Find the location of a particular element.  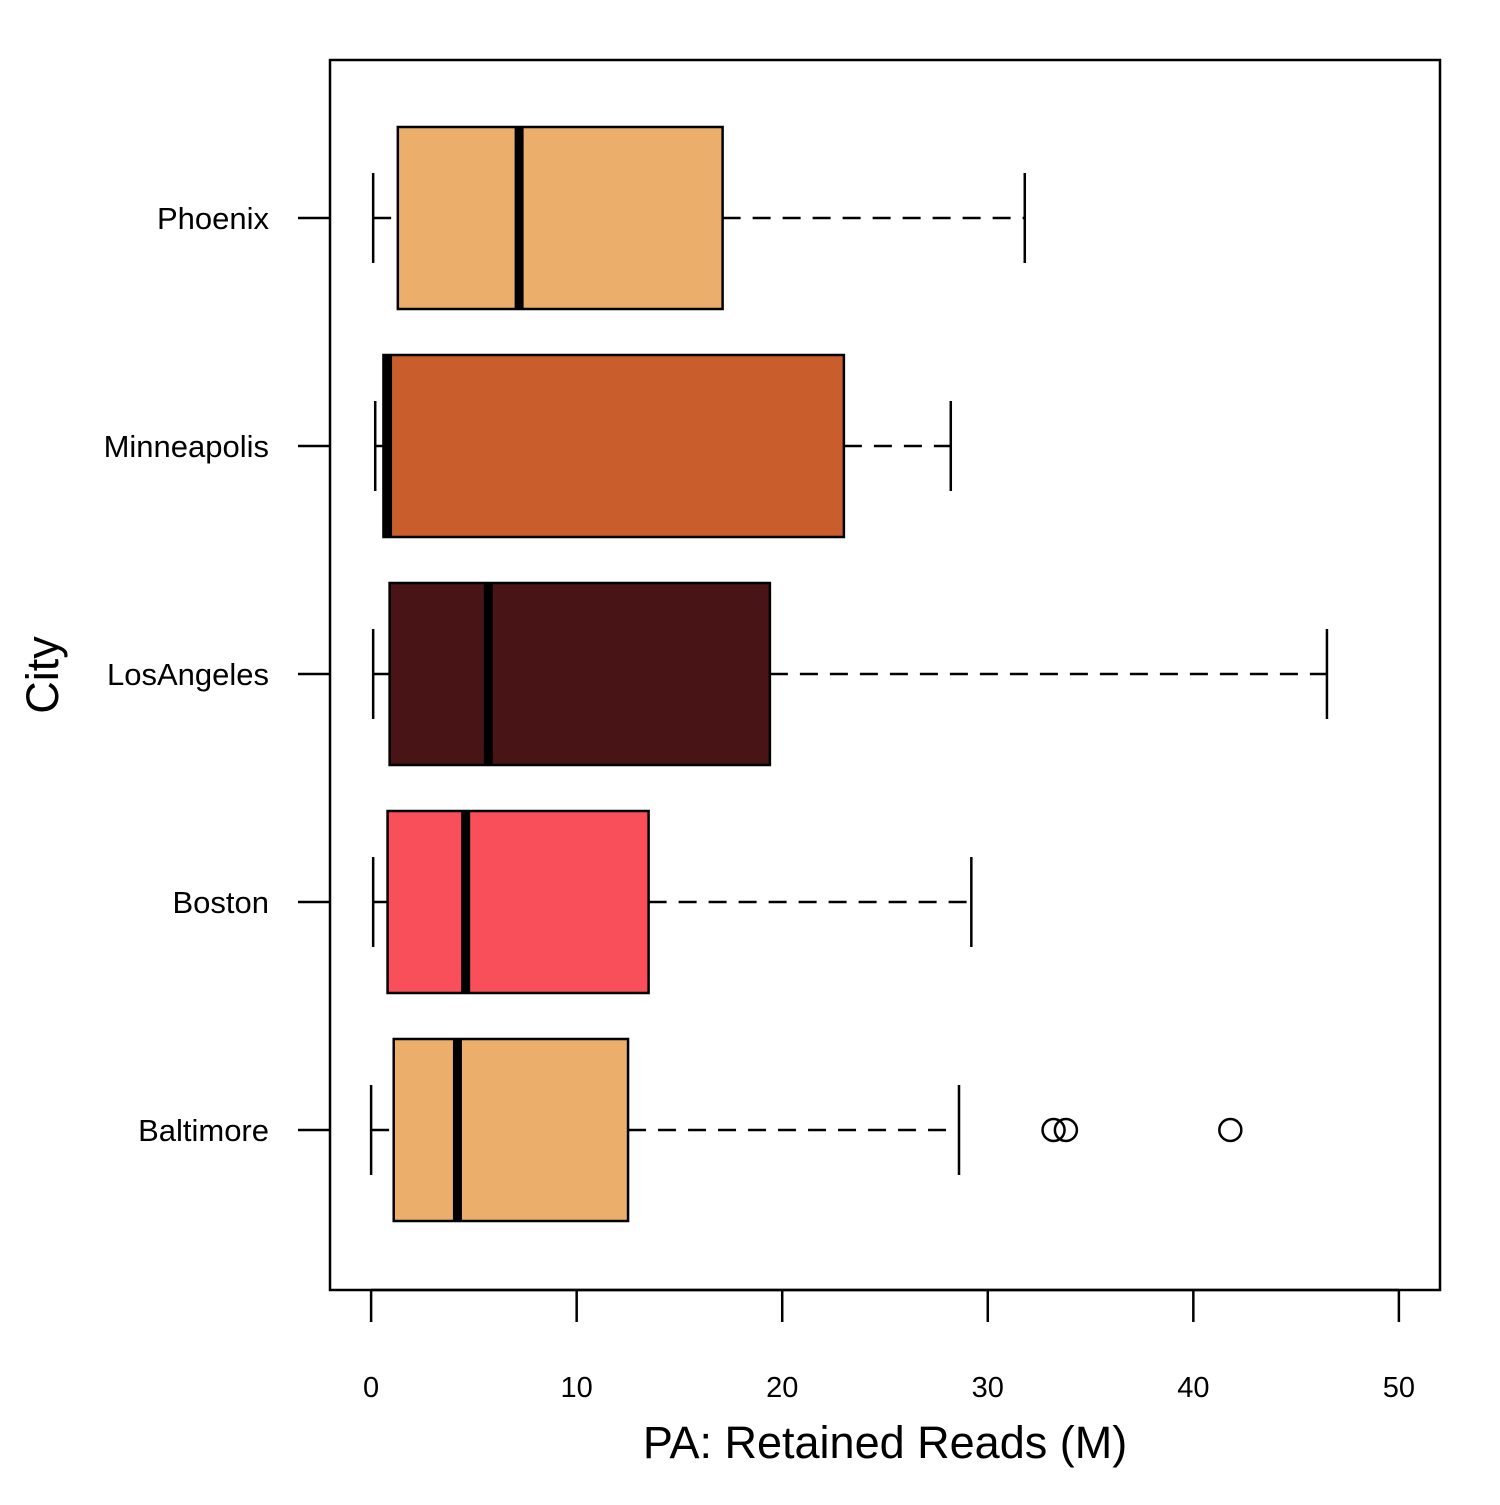

y-tick-label: LosAngeles is located at coordinates (188, 674).